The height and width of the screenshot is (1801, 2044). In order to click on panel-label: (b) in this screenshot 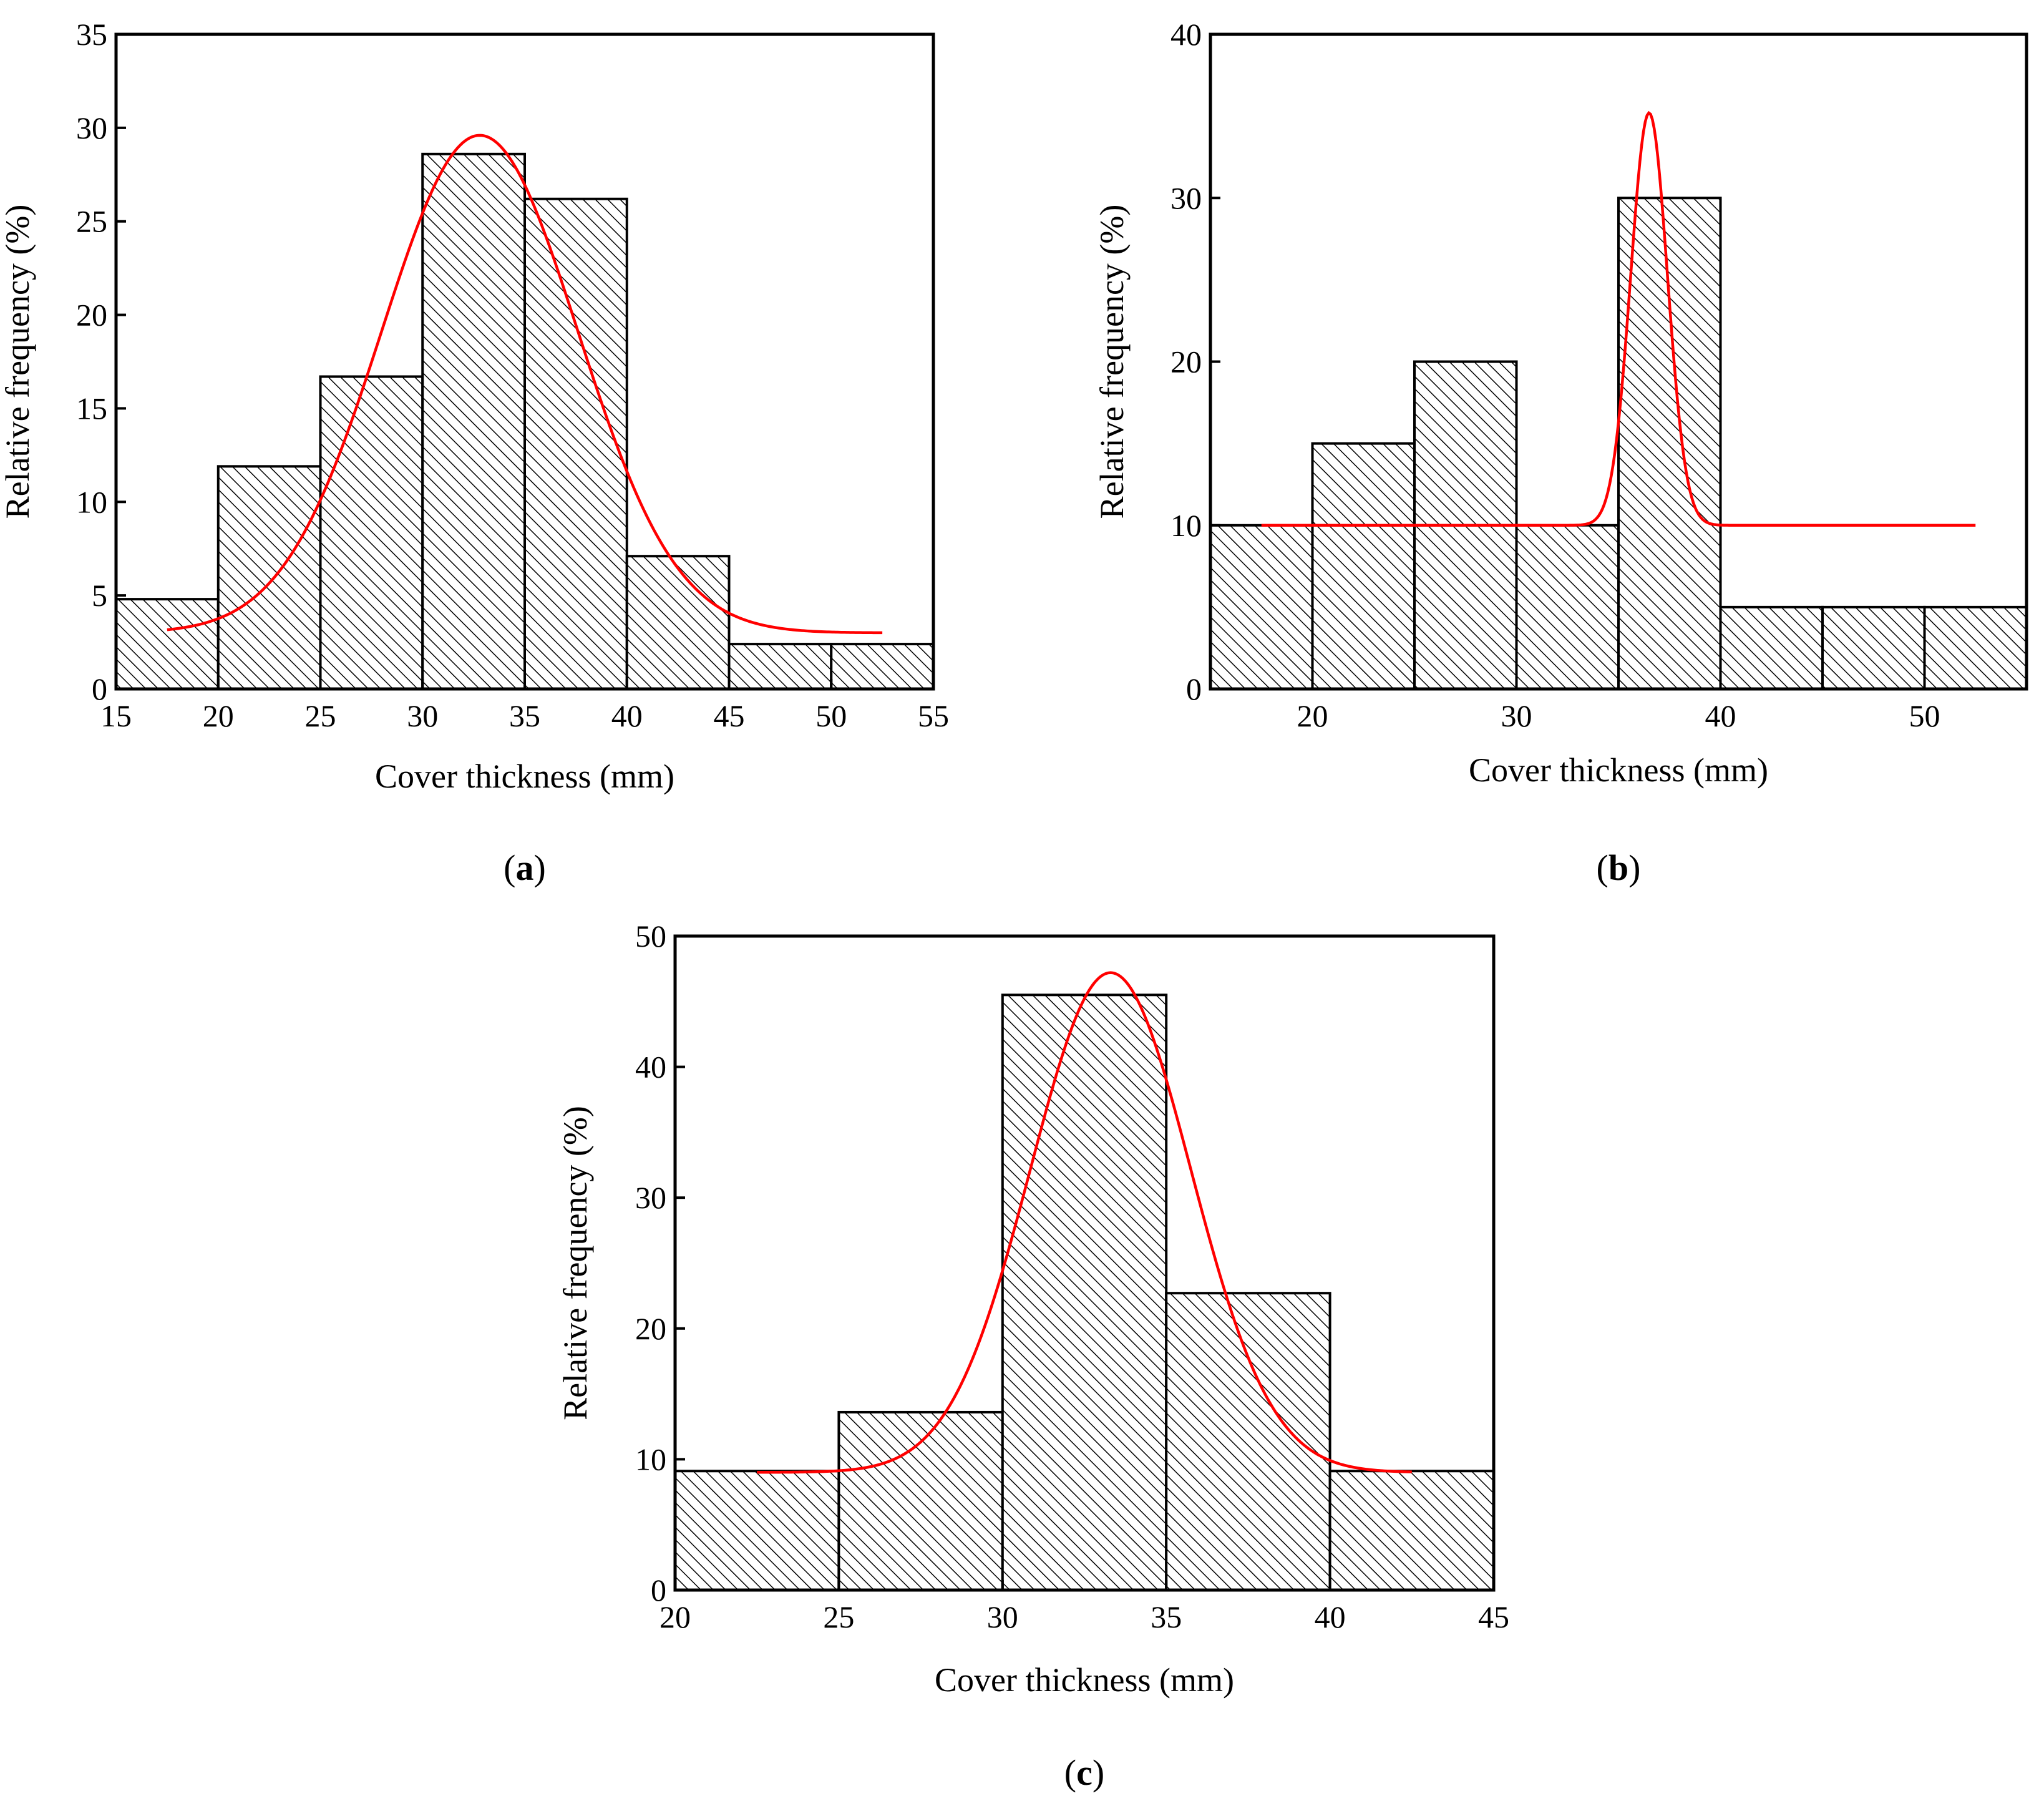, I will do `click(1619, 867)`.